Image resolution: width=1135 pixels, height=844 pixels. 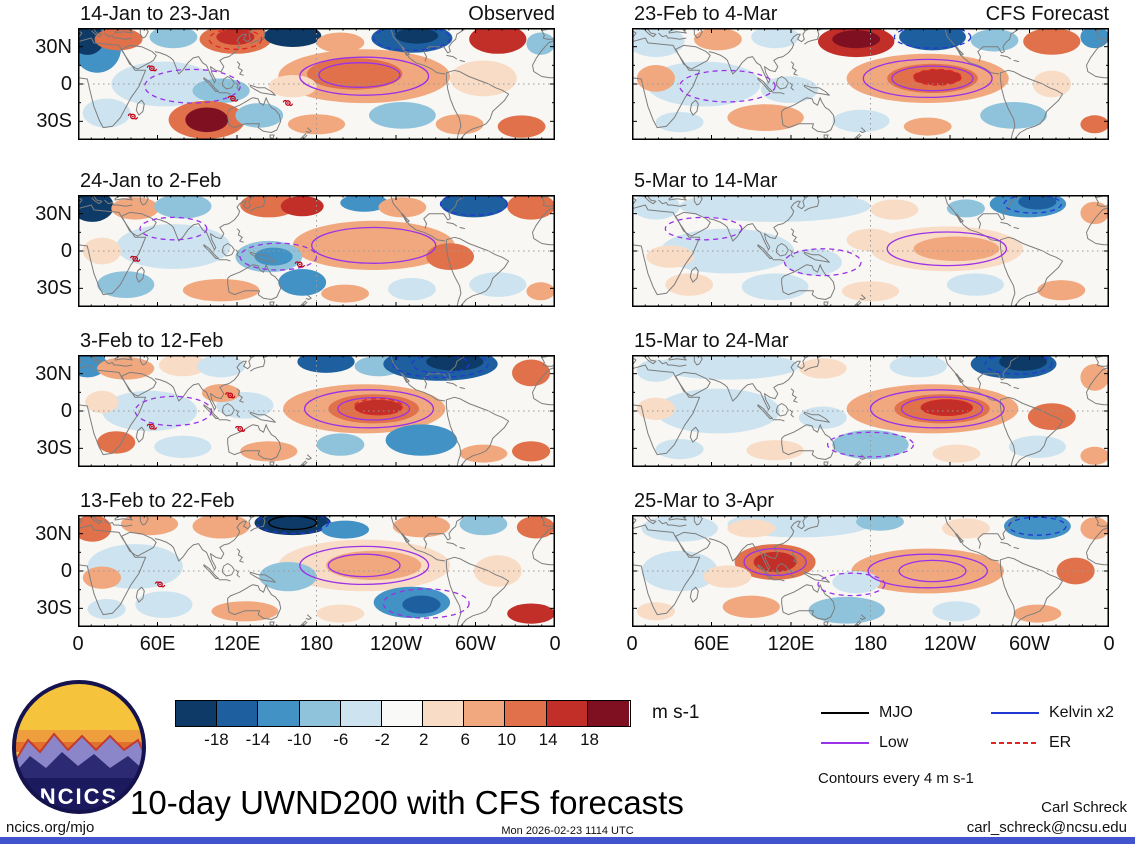 What do you see at coordinates (151, 181) in the screenshot?
I see `panel-title: 24-Jan to 2-Feb` at bounding box center [151, 181].